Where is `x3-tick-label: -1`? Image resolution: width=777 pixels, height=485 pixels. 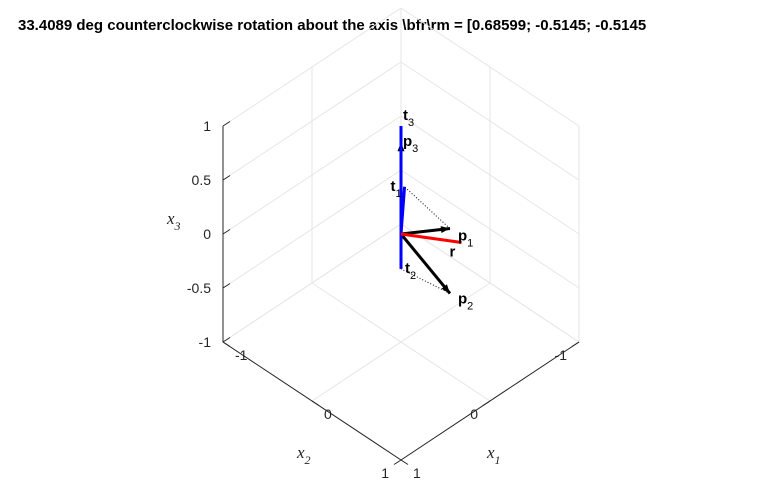 x3-tick-label: -1 is located at coordinates (205, 342).